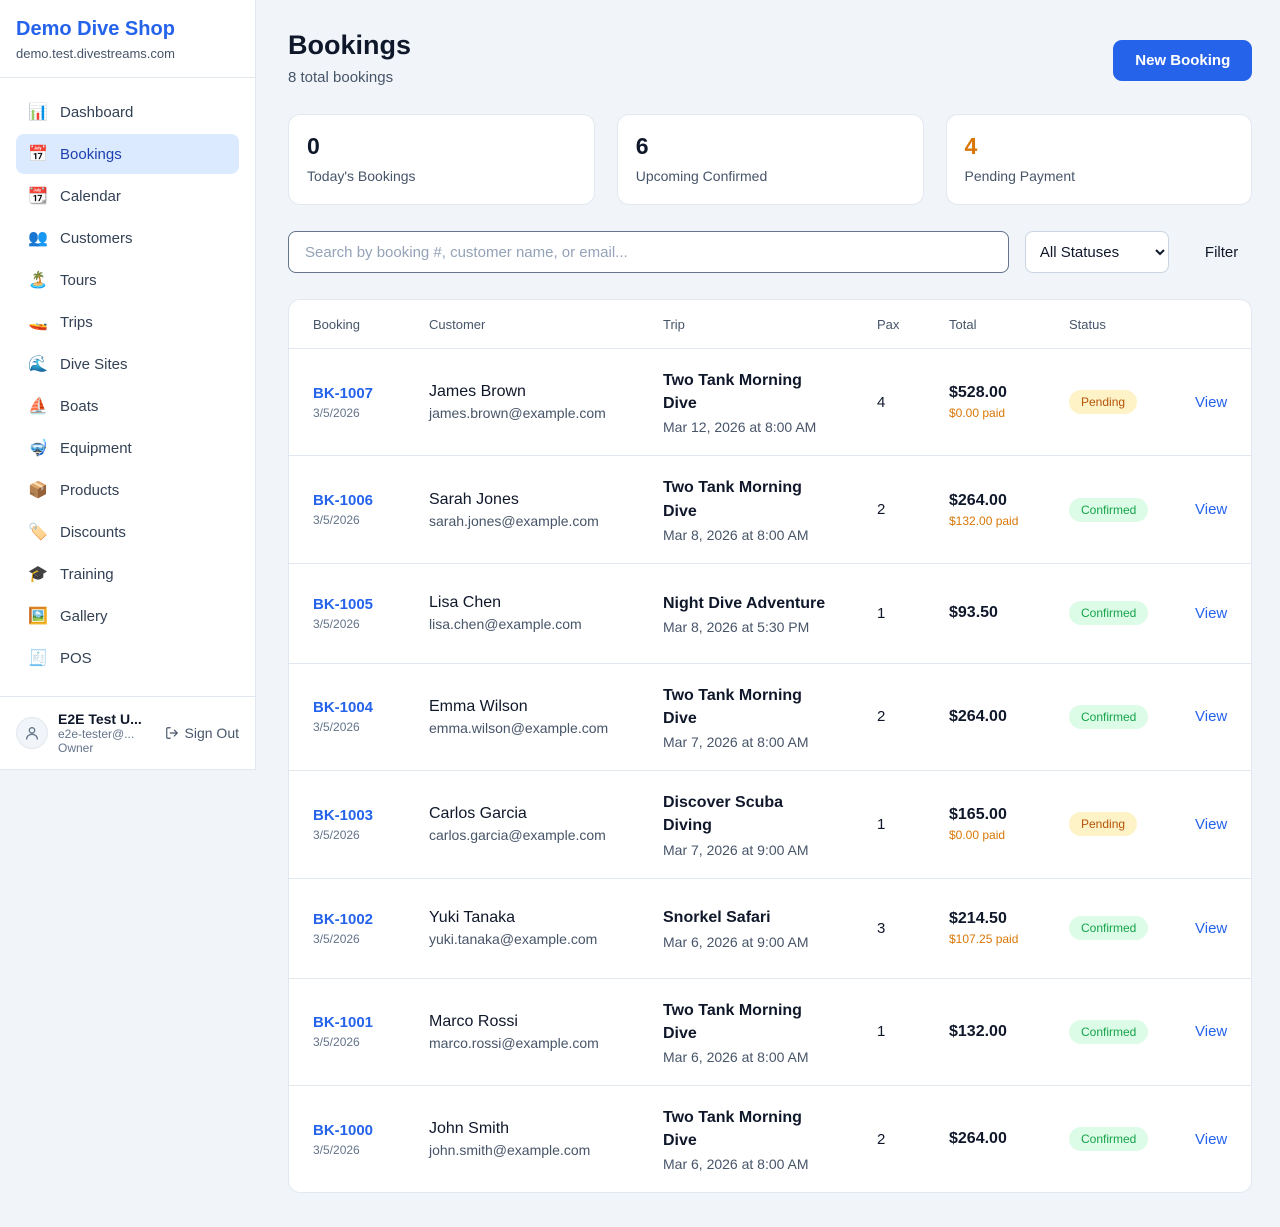 This screenshot has height=1227, width=1280. What do you see at coordinates (211, 733) in the screenshot?
I see `sign-out-label: Sign Out` at bounding box center [211, 733].